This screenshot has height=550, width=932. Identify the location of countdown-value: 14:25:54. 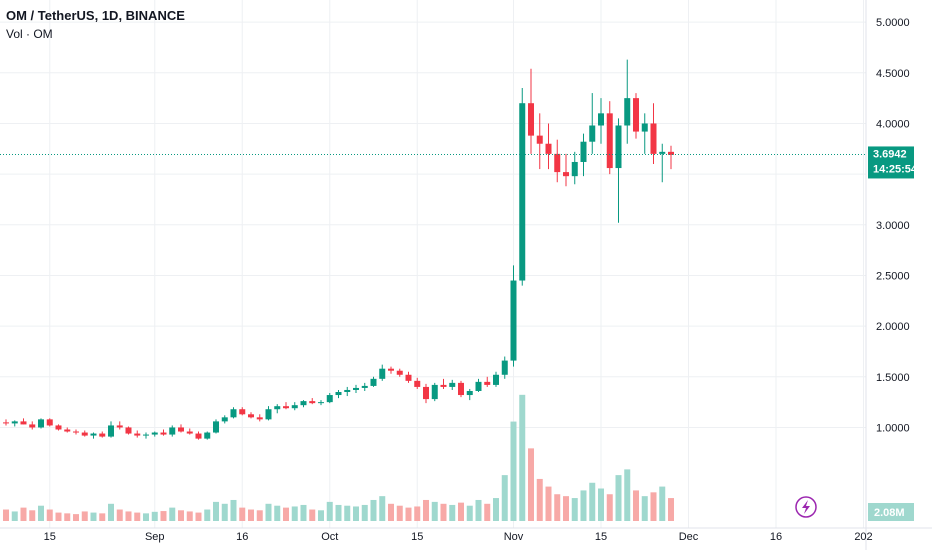
(895, 169).